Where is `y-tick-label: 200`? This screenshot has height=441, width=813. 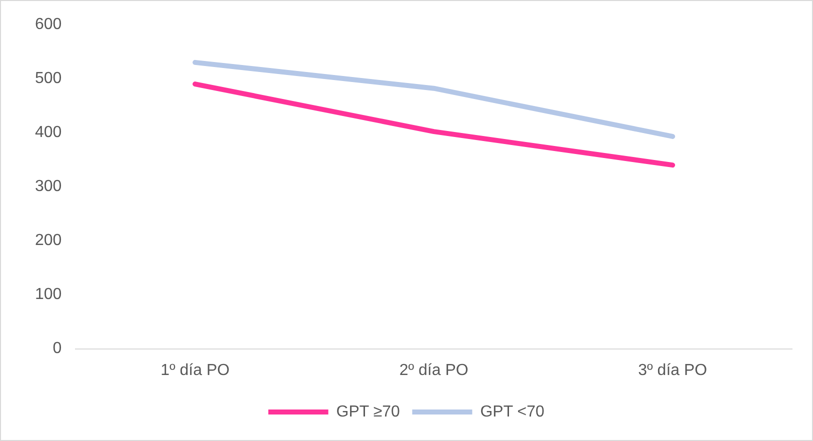
y-tick-label: 200 is located at coordinates (48, 241).